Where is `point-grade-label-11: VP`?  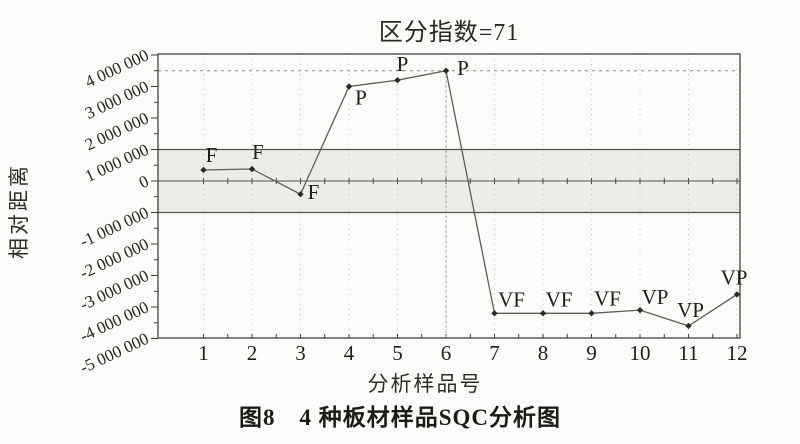 point-grade-label-11: VP is located at coordinates (690, 310).